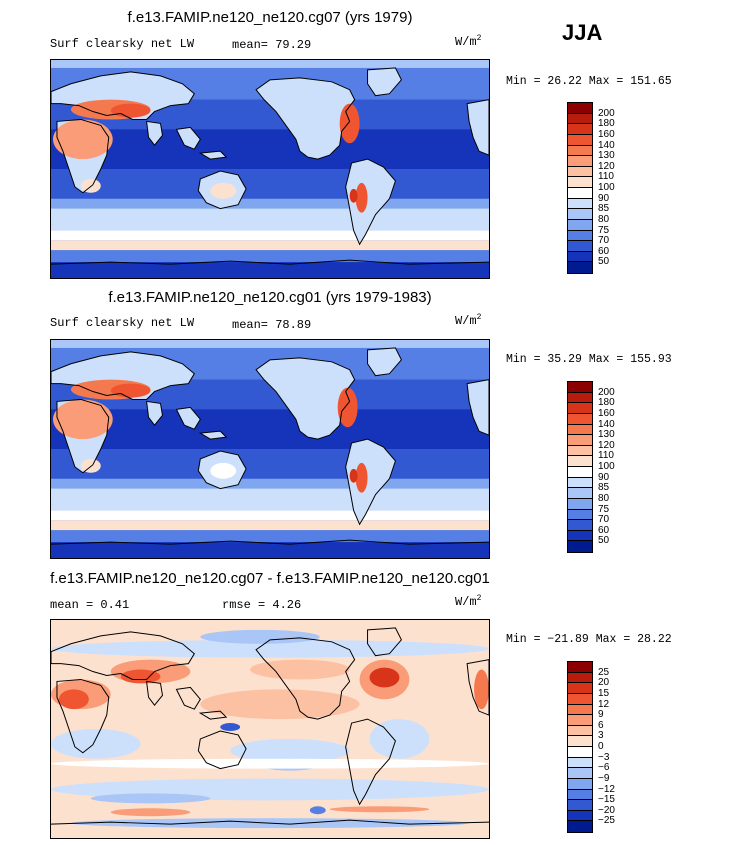 Image resolution: width=733 pixels, height=845 pixels. Describe the element at coordinates (601, 736) in the screenshot. I see `colorbar-tick-label: 3` at that location.